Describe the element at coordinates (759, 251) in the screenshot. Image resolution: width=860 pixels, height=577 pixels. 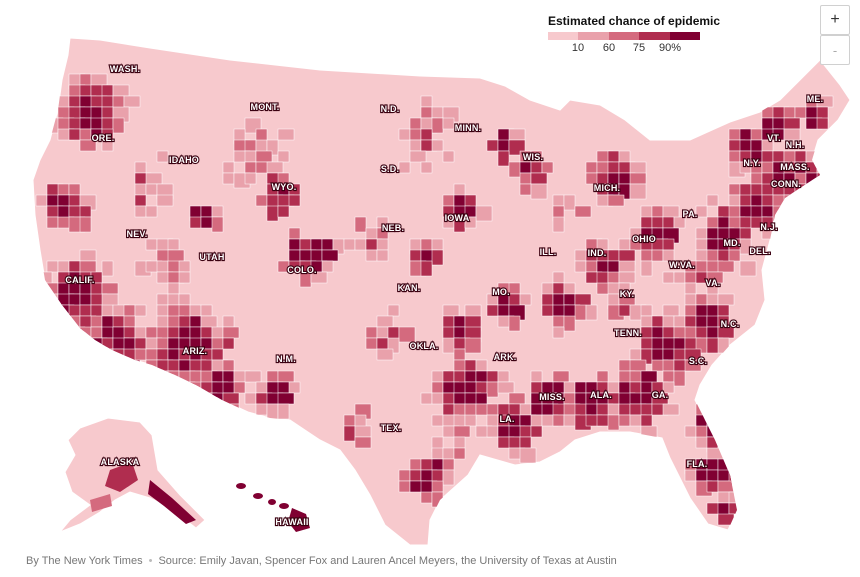
I see `state-label: DEL.` at that location.